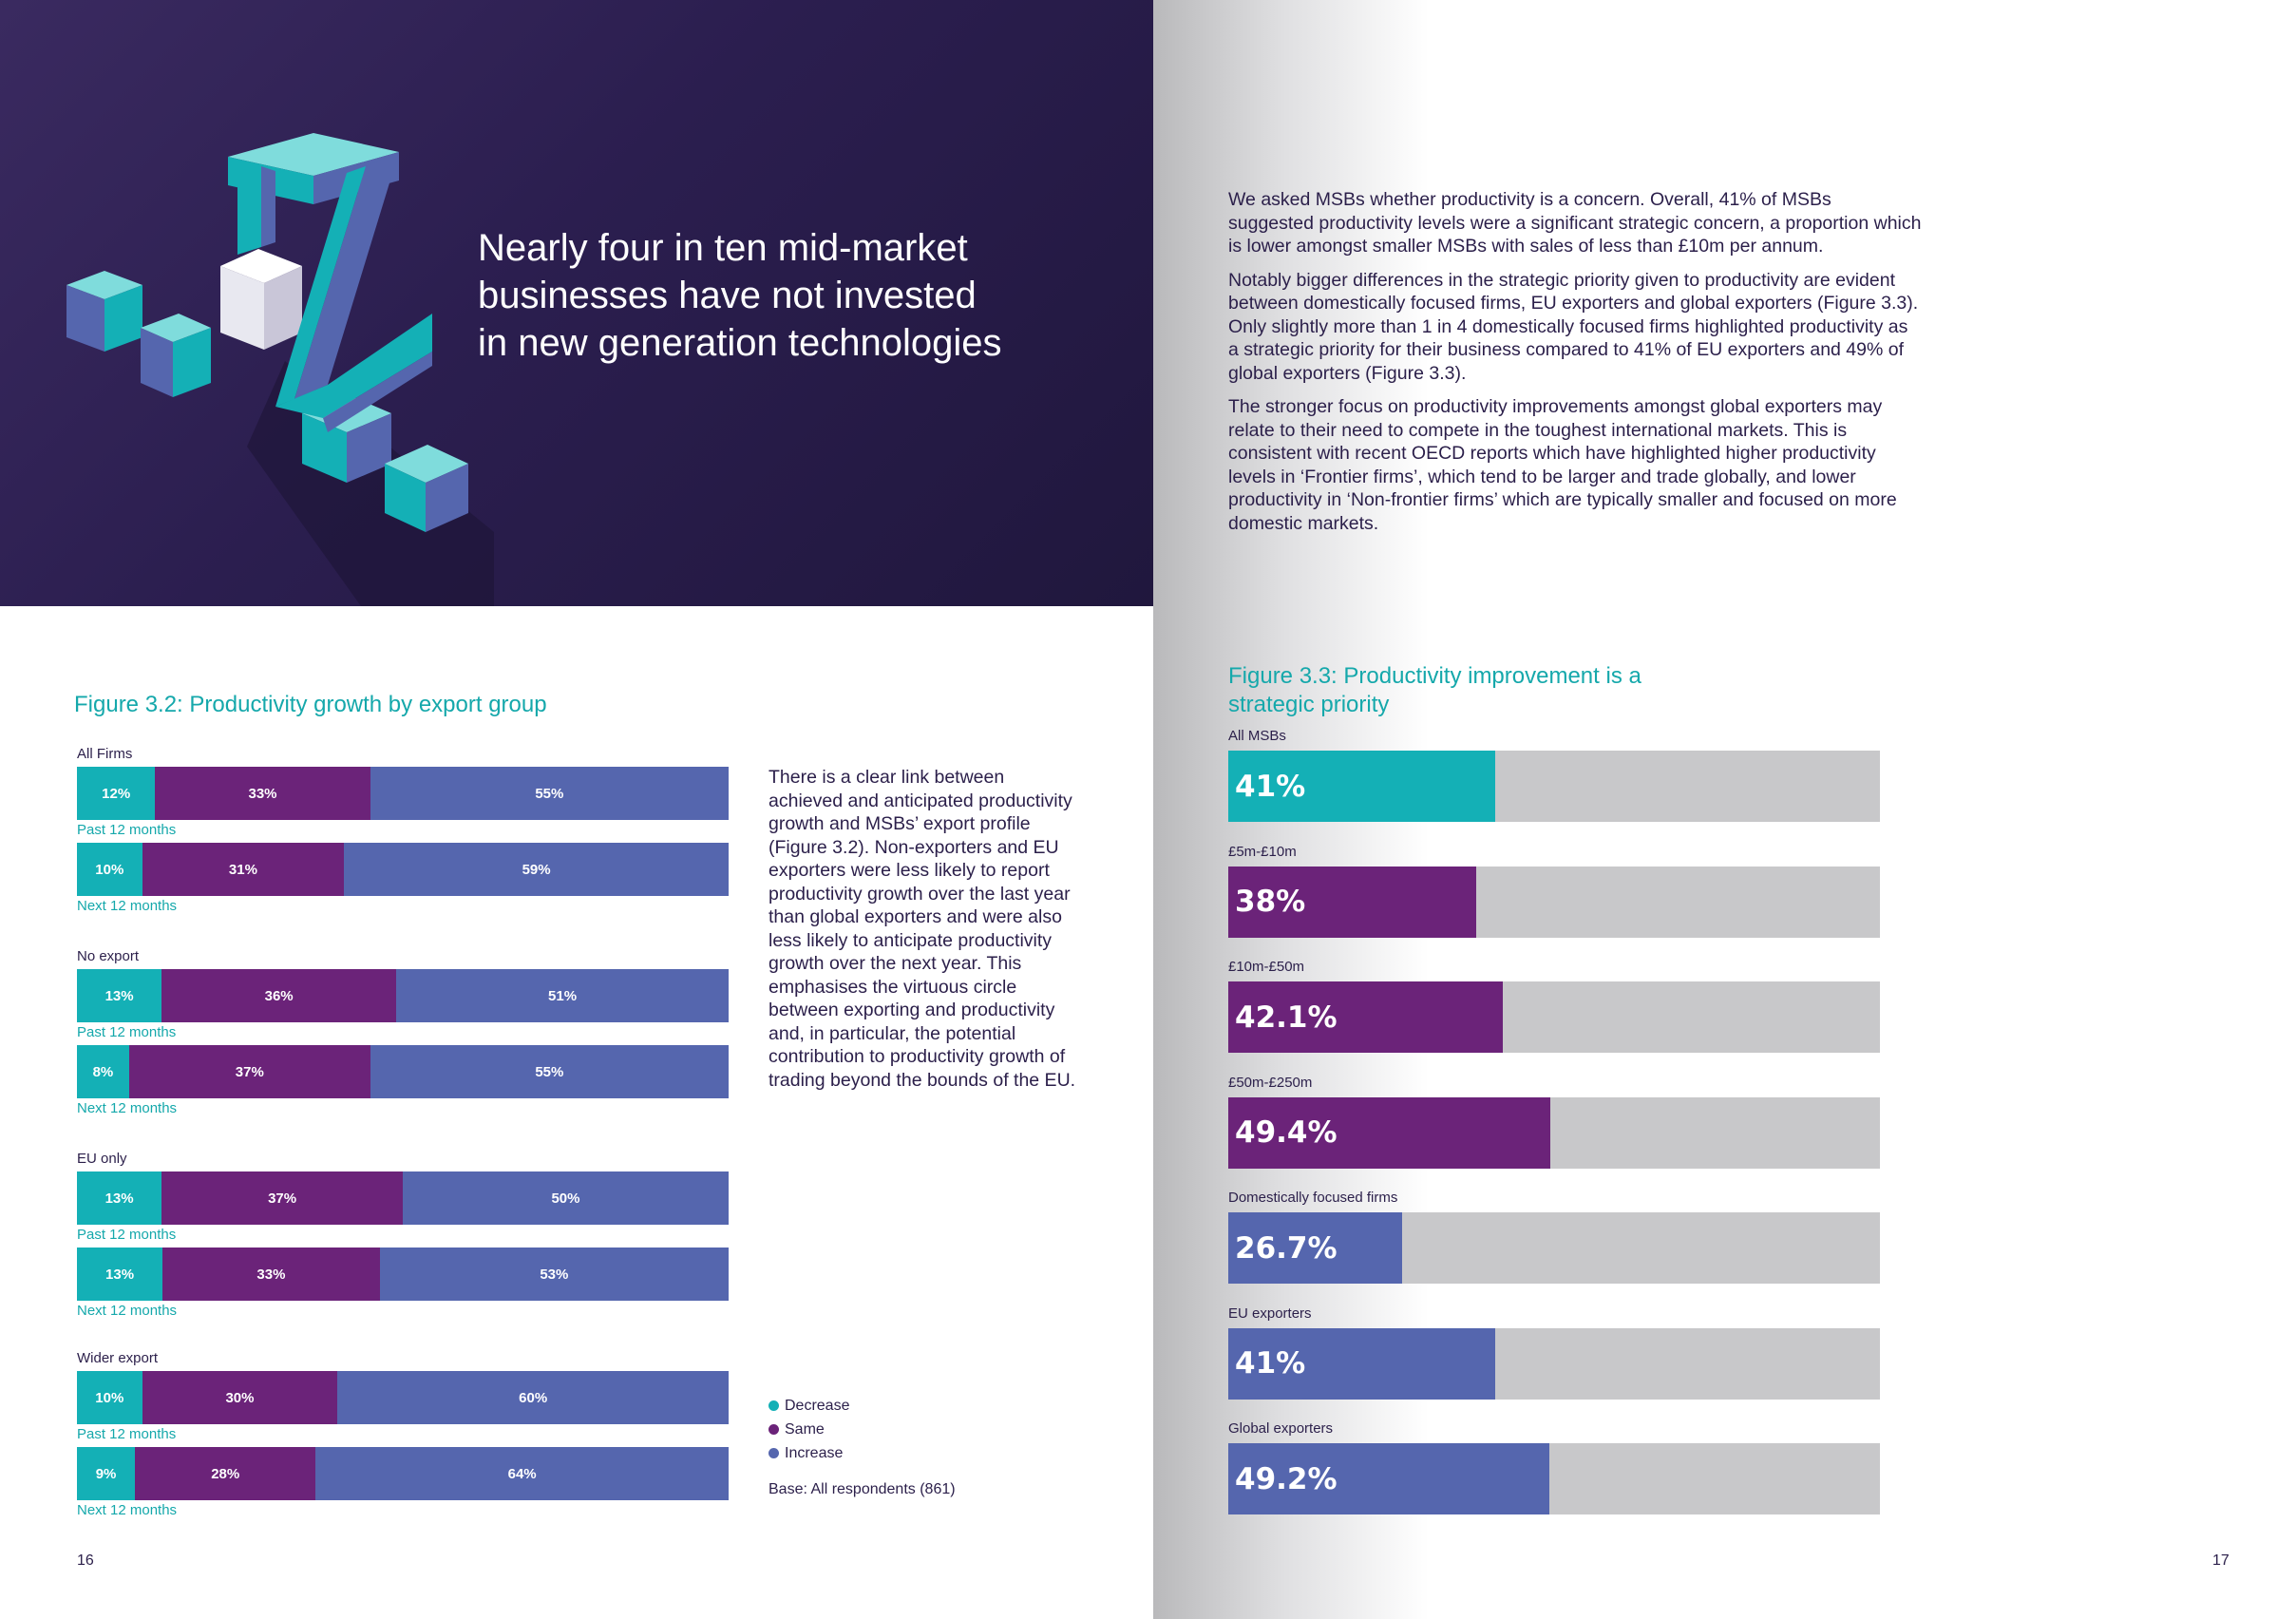  What do you see at coordinates (280, 369) in the screenshot?
I see `robot-arm-illustration` at bounding box center [280, 369].